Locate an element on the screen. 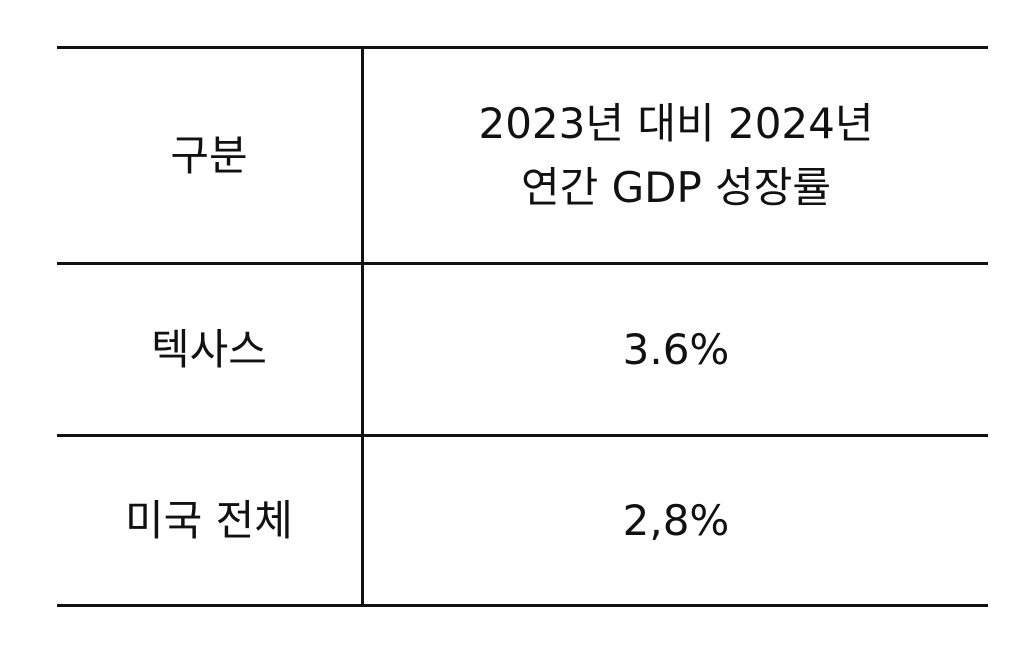 This screenshot has height=646, width=1024. header-text: 구분 is located at coordinates (209, 155).